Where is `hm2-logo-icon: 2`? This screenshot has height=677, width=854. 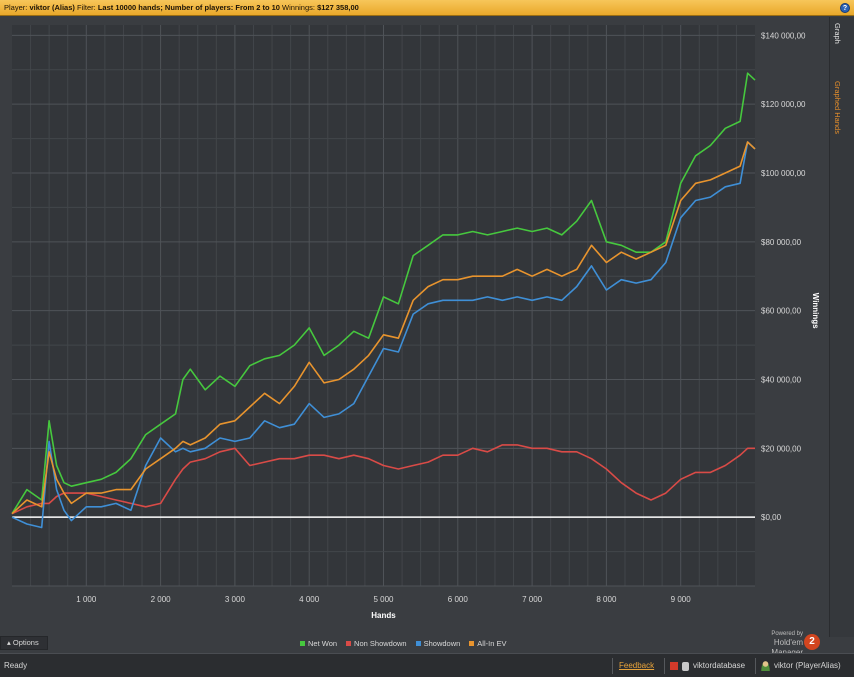 hm2-logo-icon: 2 is located at coordinates (812, 642).